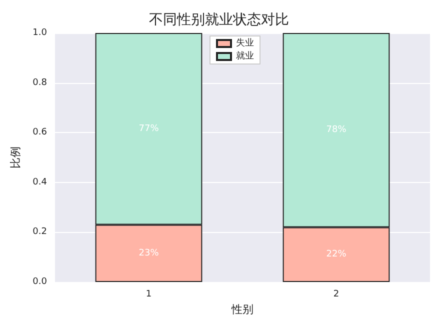  Describe the element at coordinates (336, 255) in the screenshot. I see `data-label: 22%` at that location.